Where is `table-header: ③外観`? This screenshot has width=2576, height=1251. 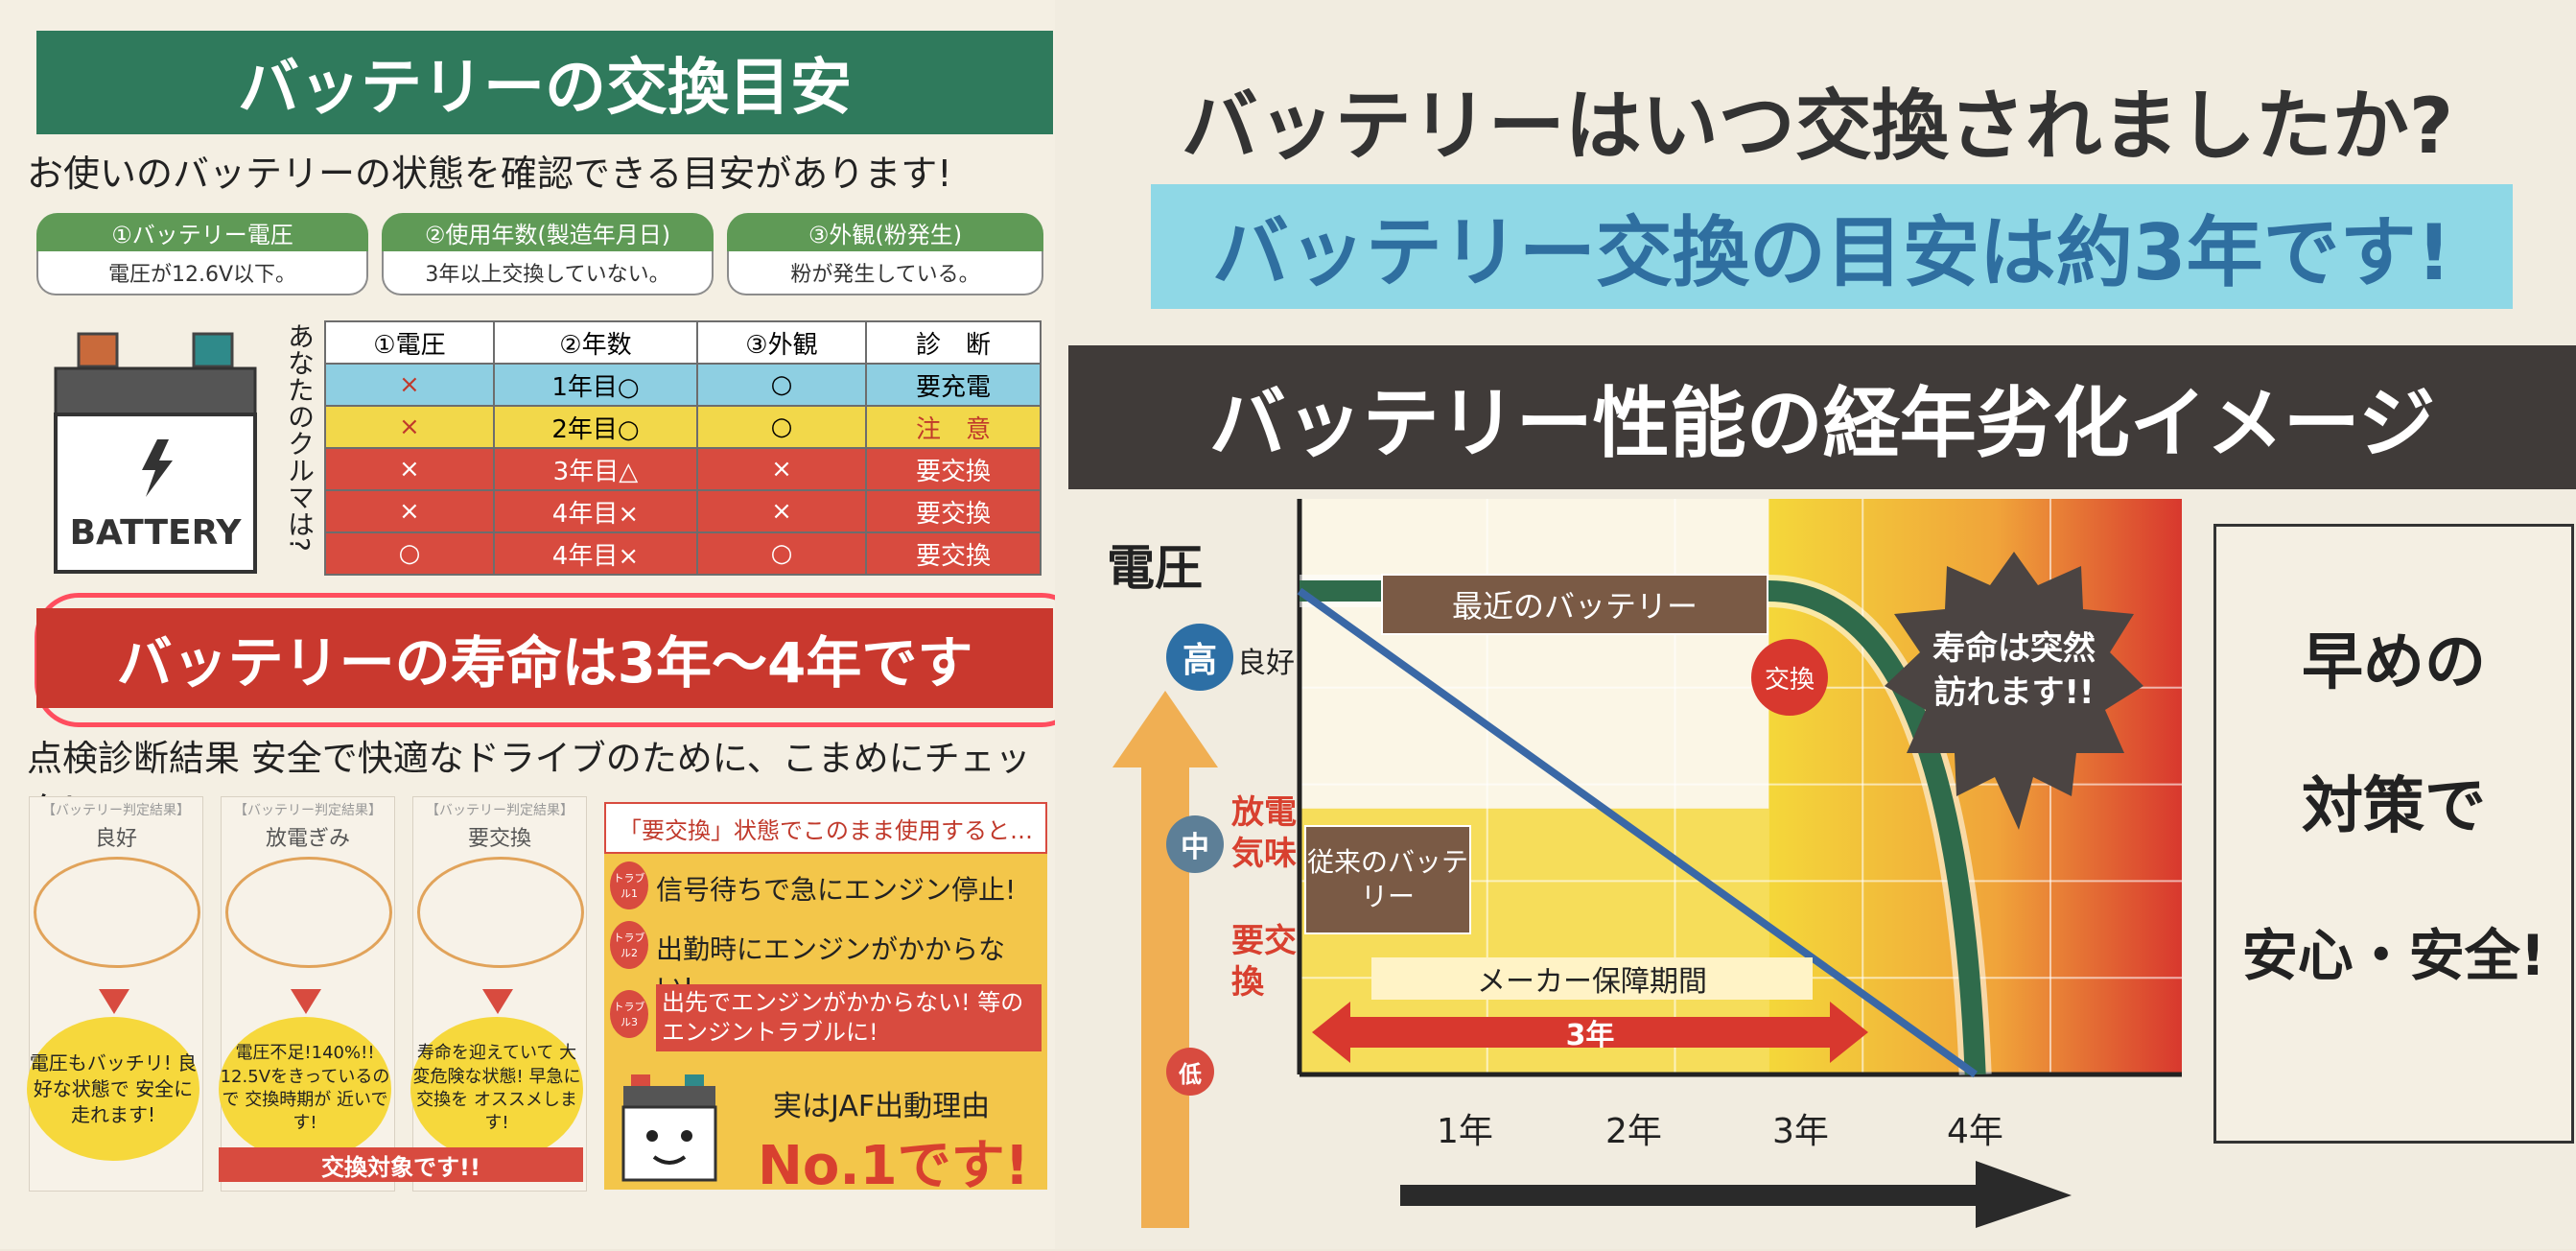
table-header: ③外観 is located at coordinates (781, 343).